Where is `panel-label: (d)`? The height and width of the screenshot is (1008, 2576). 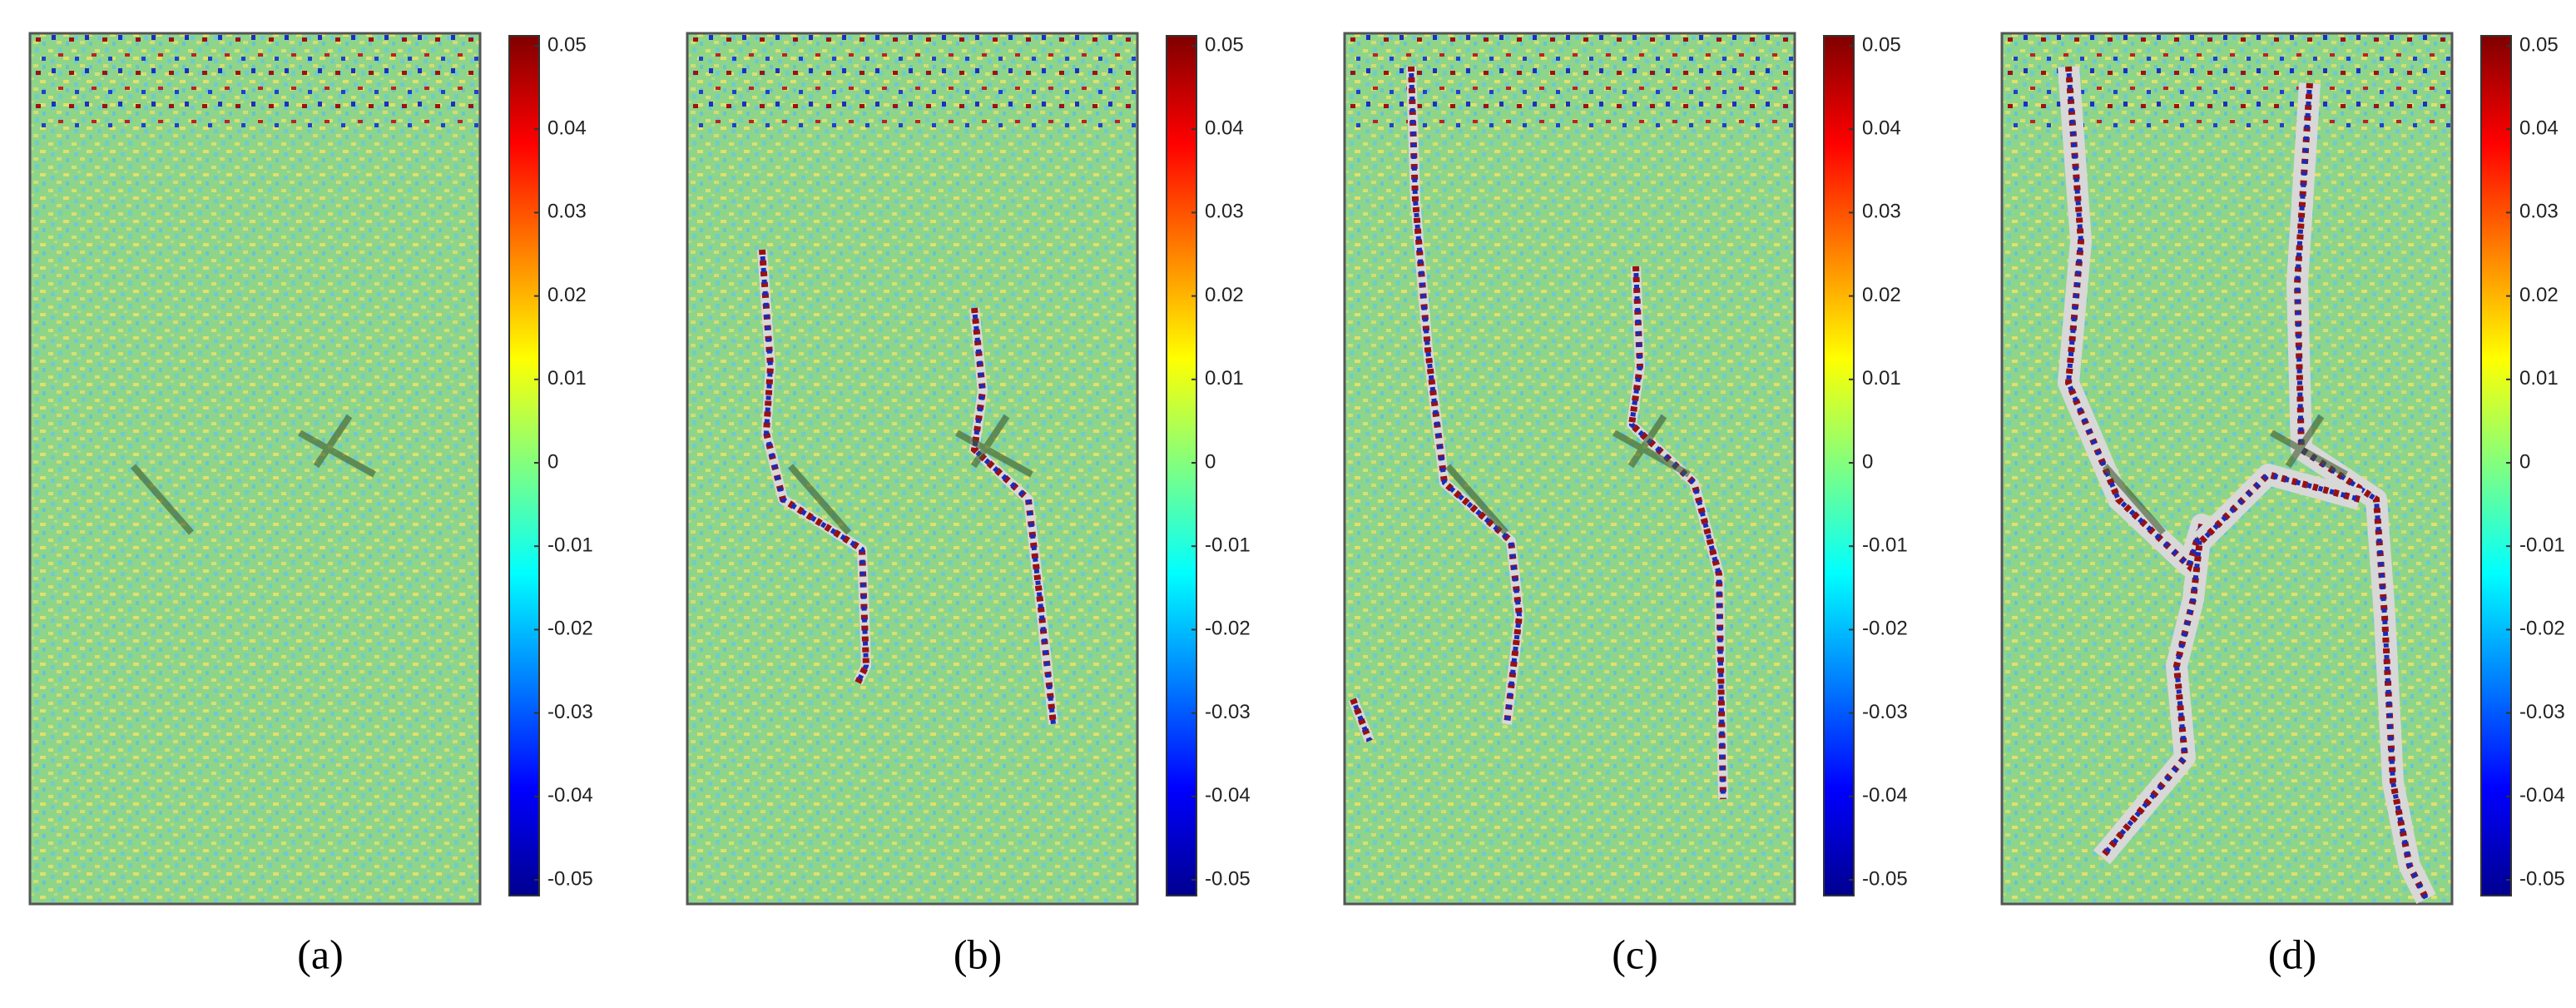 panel-label: (d) is located at coordinates (2292, 954).